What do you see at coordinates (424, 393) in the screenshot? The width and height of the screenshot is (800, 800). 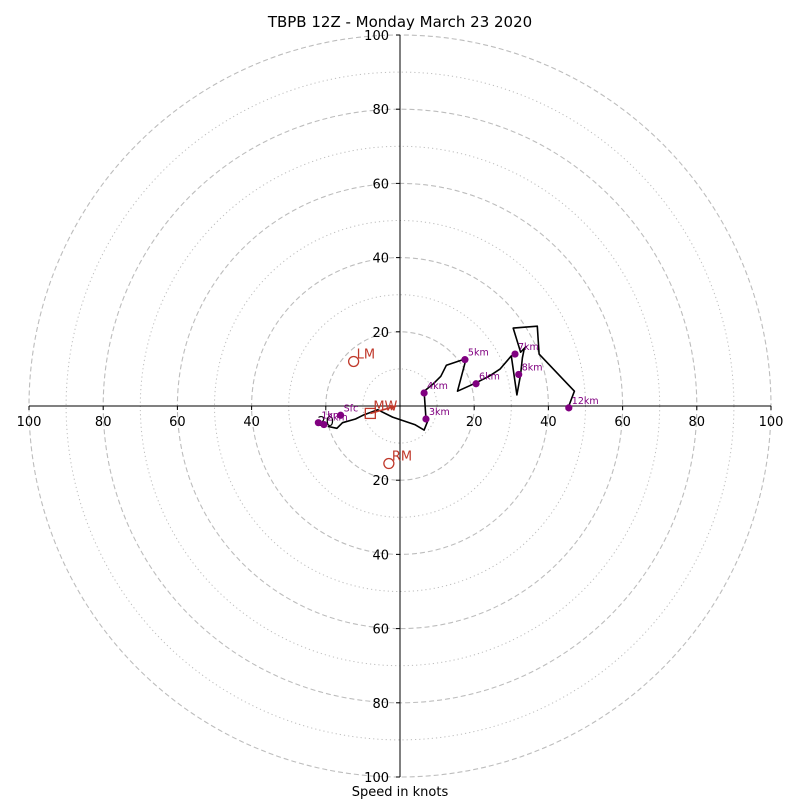 I see `height-point-4km` at bounding box center [424, 393].